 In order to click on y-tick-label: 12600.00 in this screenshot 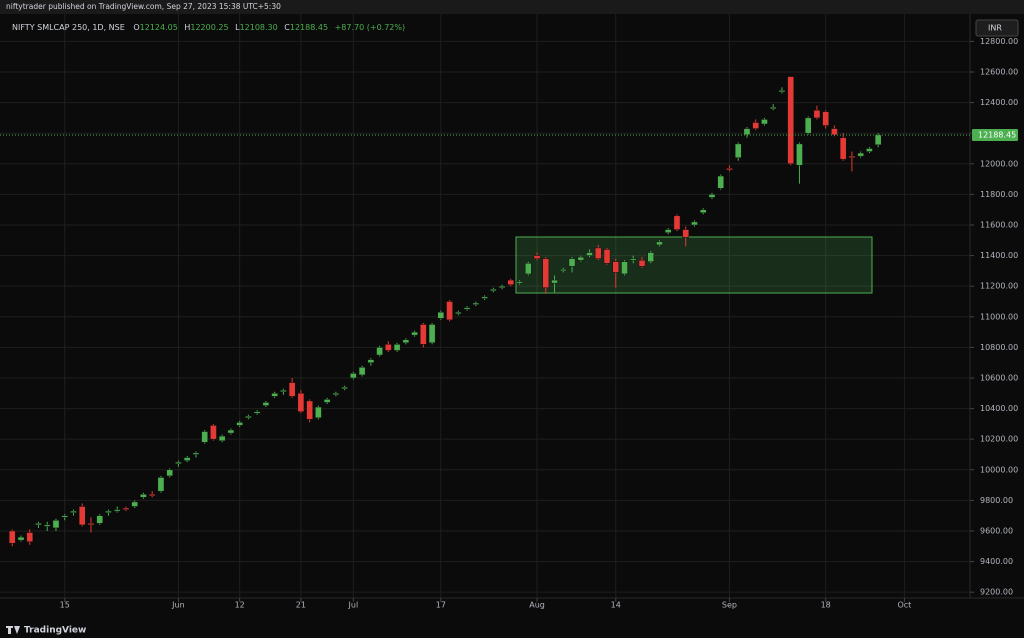, I will do `click(999, 71)`.